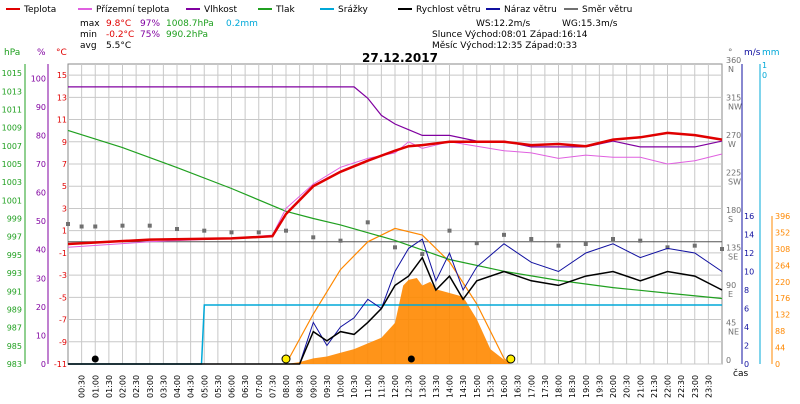 The width and height of the screenshot is (800, 404). I want to click on y-tick-hpa: 1007, so click(12, 146).